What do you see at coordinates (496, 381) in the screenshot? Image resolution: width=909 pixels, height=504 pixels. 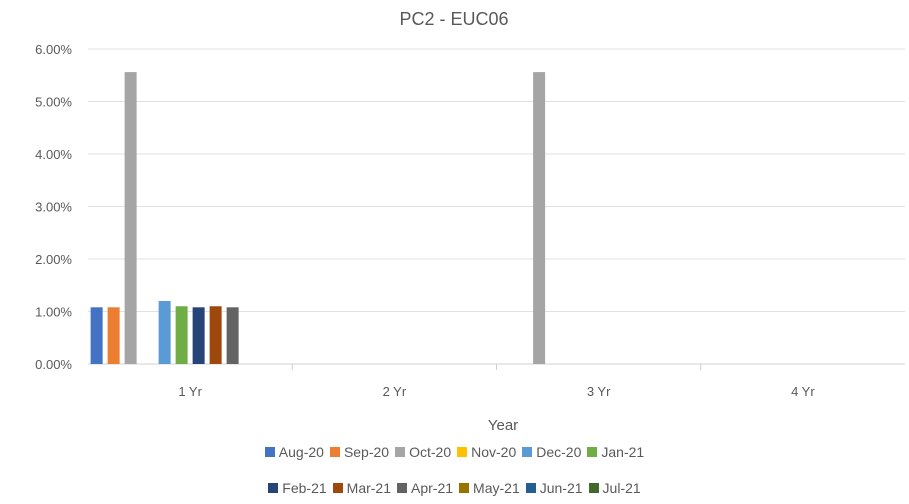 I see `x-axis-ticks: 1 Yr 2 Yr 3 Yr 4 Yr` at bounding box center [496, 381].